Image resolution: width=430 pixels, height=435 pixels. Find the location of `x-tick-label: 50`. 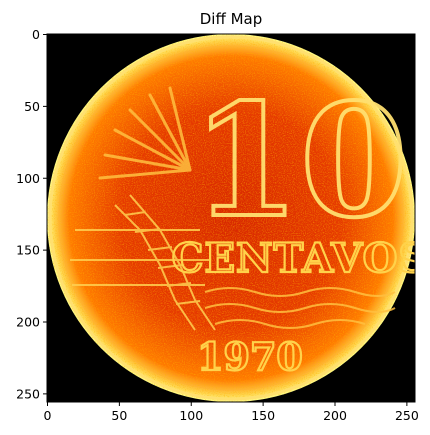

x-tick-label: 50 is located at coordinates (119, 415).